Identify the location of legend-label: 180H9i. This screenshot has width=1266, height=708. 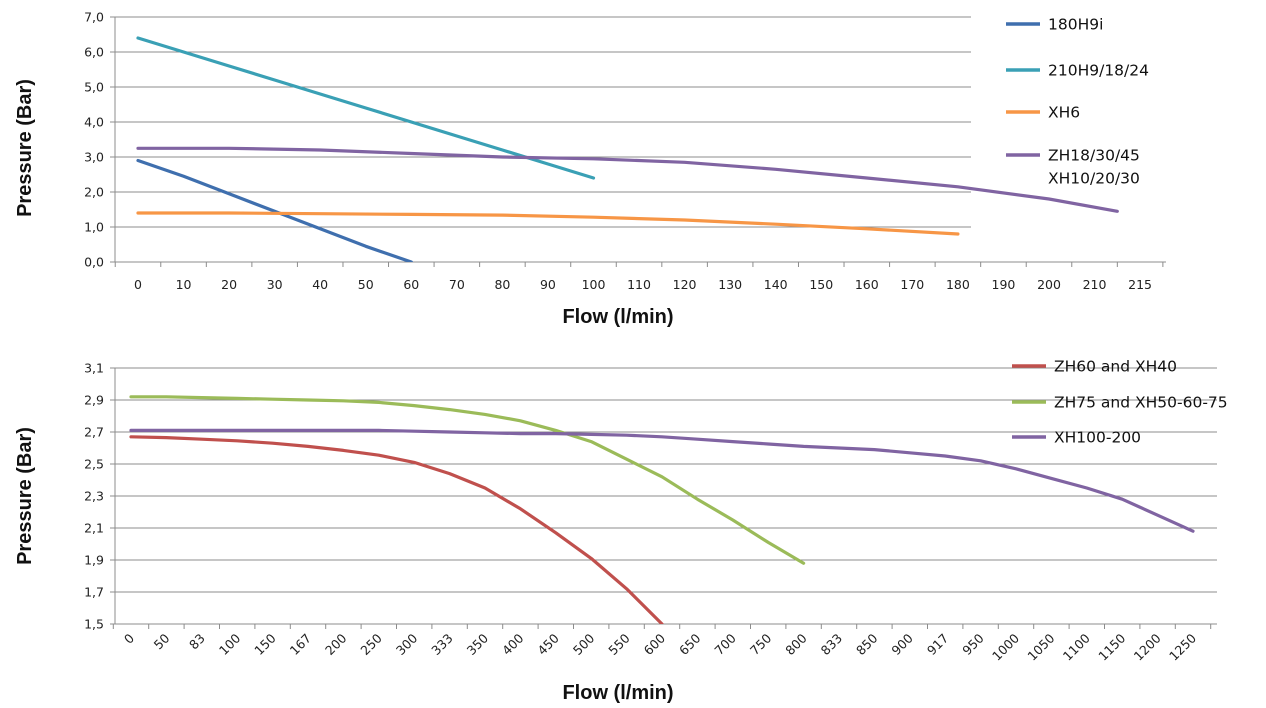
(1075, 25).